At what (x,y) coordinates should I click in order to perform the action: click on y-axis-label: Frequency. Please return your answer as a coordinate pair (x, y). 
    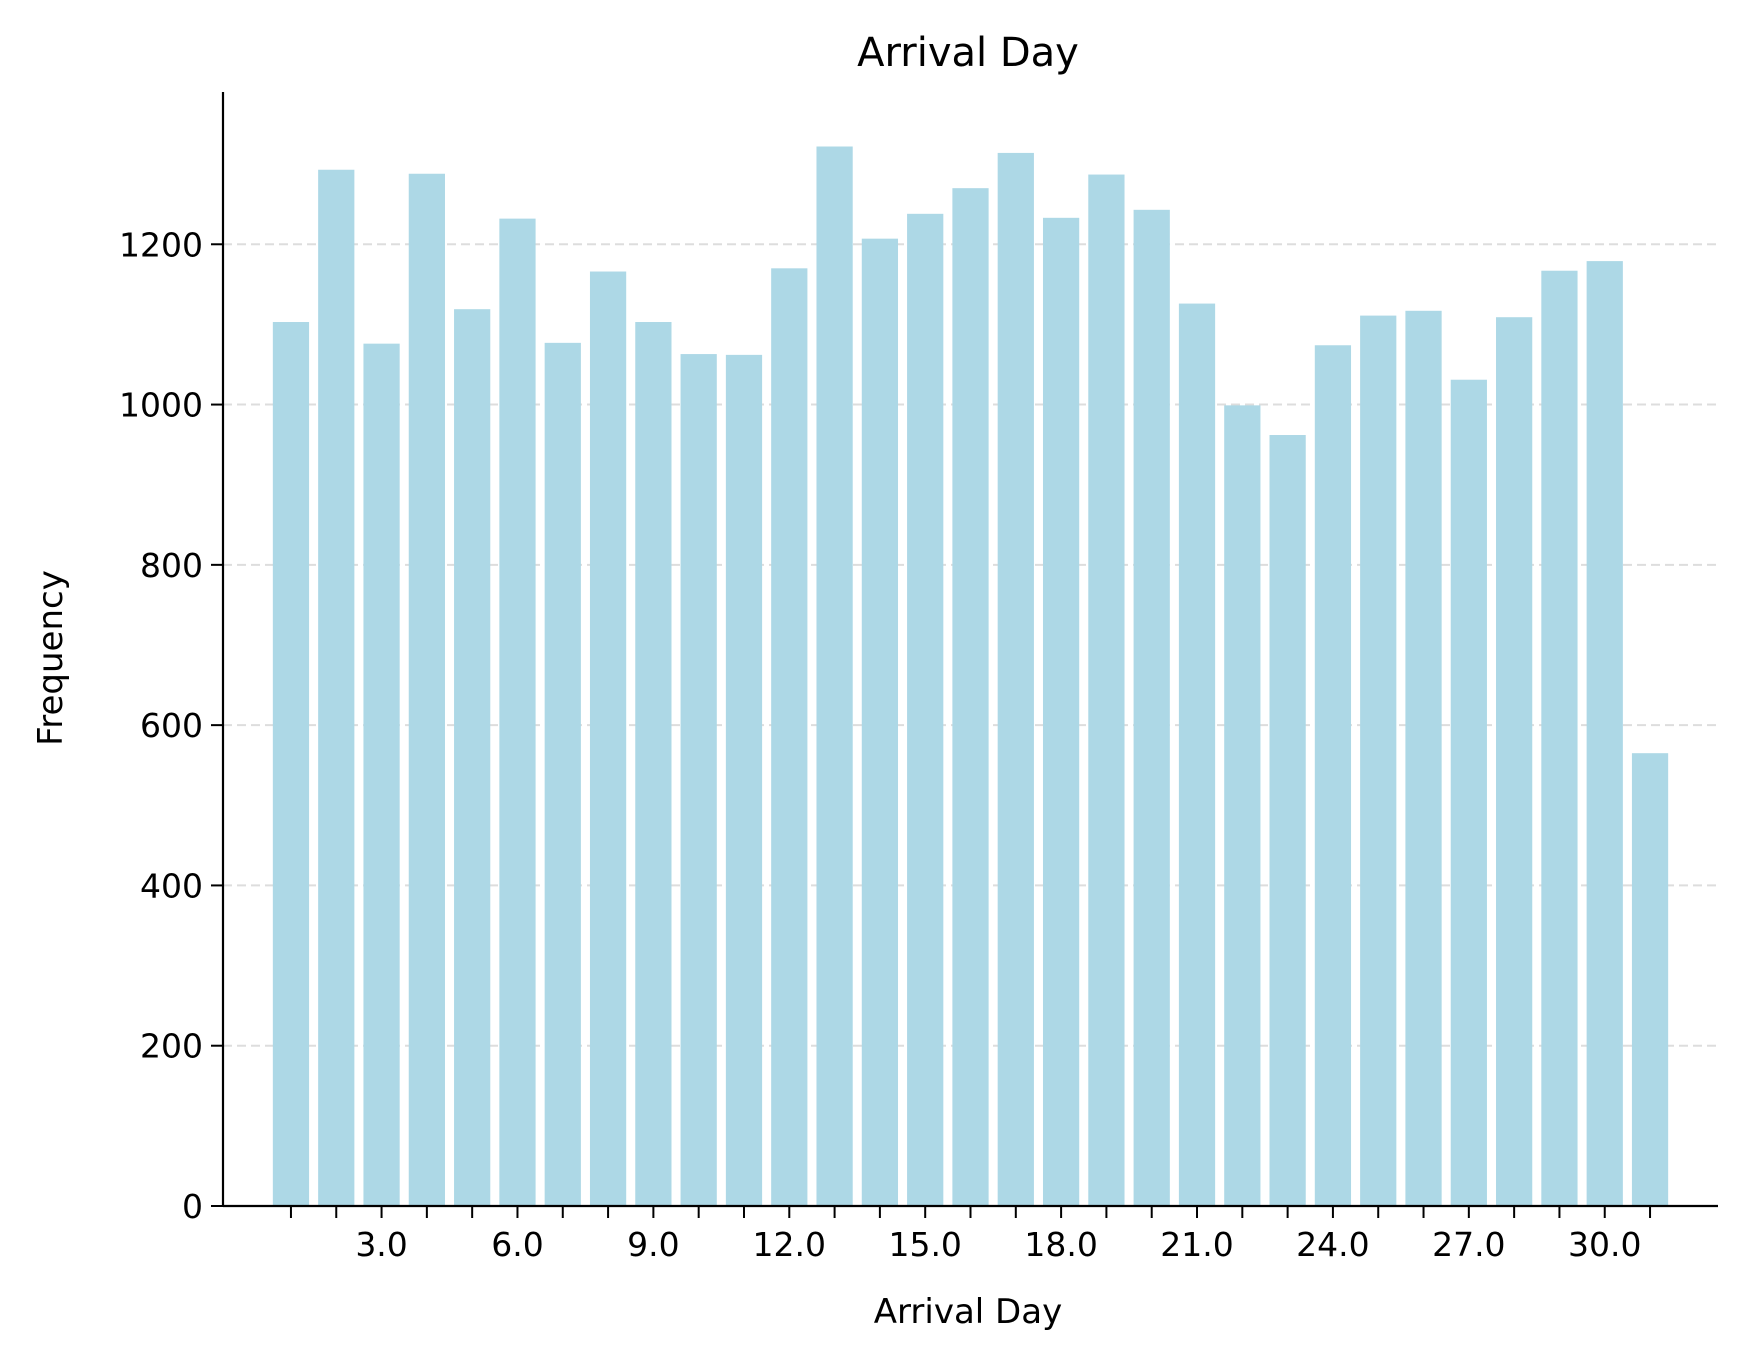
    Looking at the image, I should click on (51, 658).